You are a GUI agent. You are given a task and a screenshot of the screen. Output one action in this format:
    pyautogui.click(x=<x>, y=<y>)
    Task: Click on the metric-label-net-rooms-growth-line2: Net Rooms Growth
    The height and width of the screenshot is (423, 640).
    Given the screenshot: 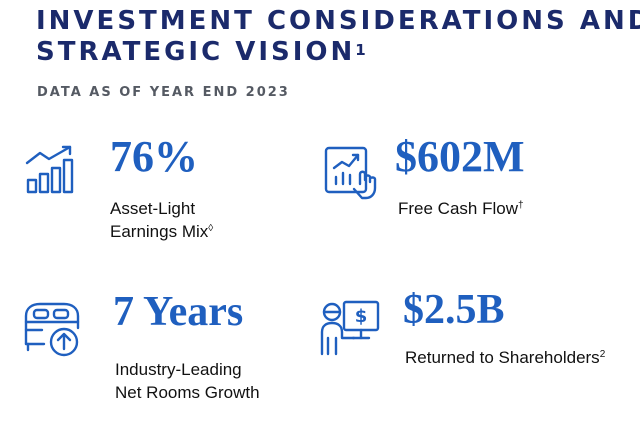 What is the action you would take?
    pyautogui.click(x=187, y=392)
    